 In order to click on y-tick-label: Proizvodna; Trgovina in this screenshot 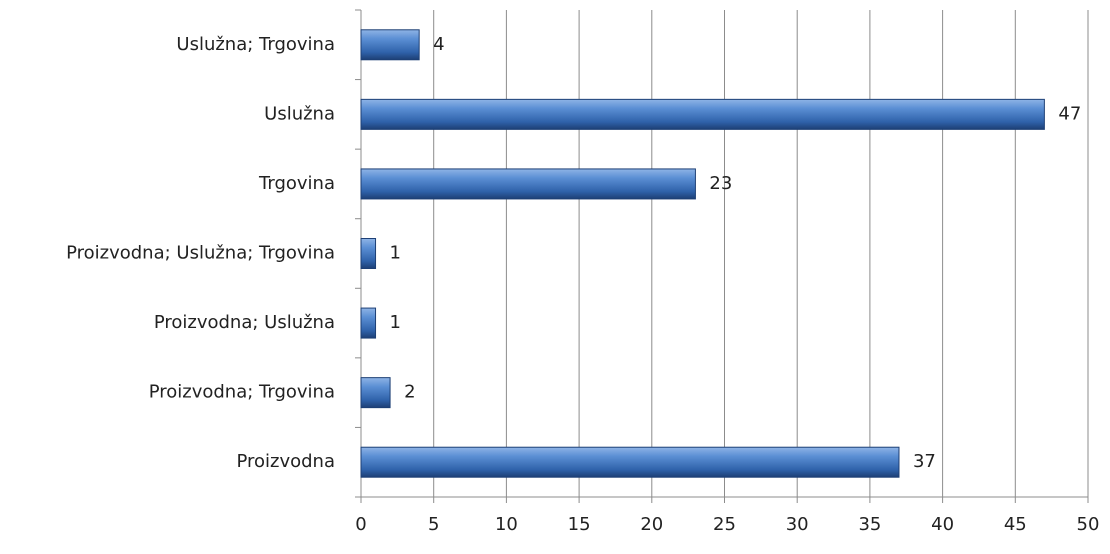, I will do `click(242, 392)`.